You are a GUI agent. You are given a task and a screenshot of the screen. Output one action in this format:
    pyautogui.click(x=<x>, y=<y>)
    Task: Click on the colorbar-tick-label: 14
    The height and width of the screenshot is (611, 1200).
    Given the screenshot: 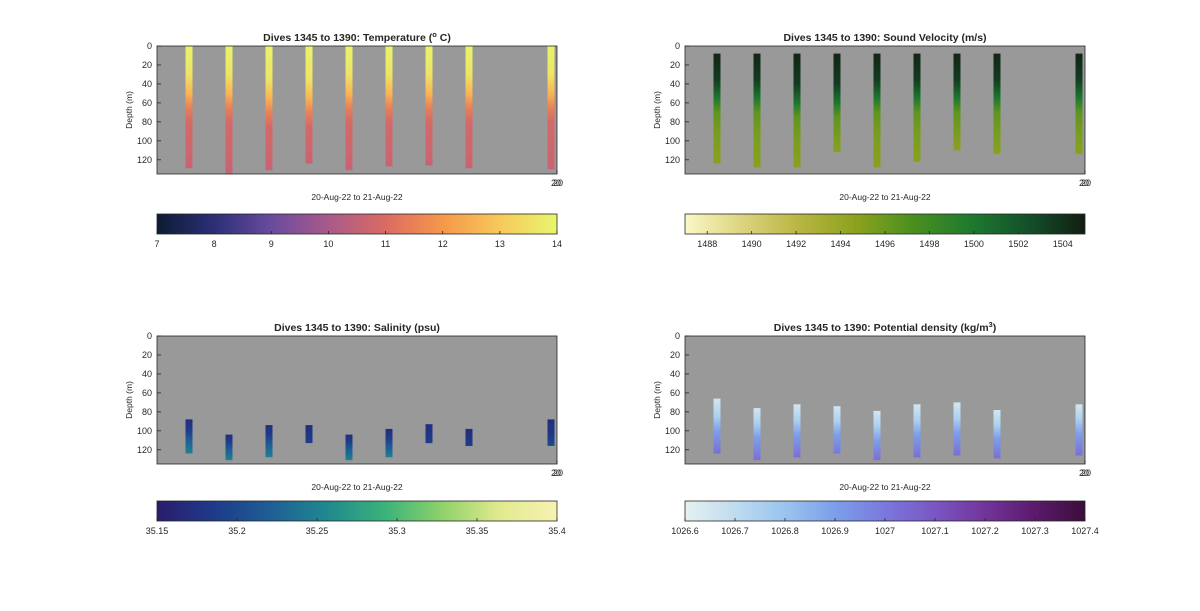 What is the action you would take?
    pyautogui.click(x=557, y=244)
    